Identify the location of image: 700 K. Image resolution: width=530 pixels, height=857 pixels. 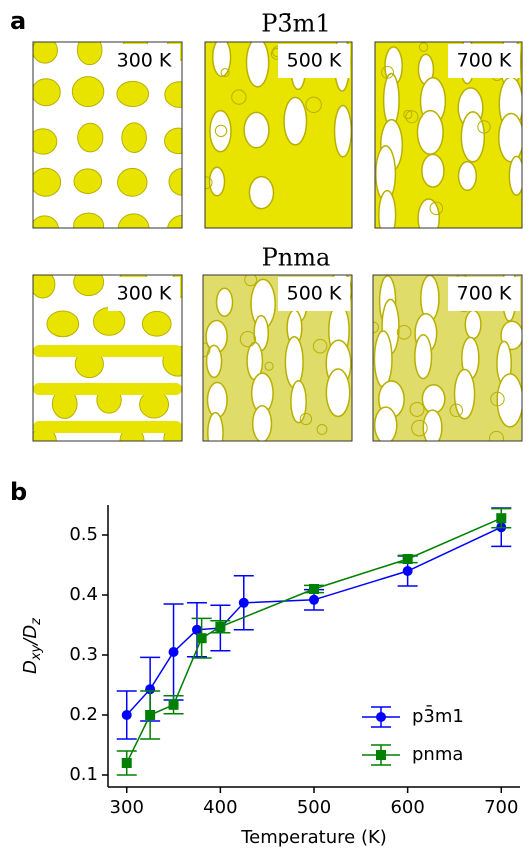
(447, 358).